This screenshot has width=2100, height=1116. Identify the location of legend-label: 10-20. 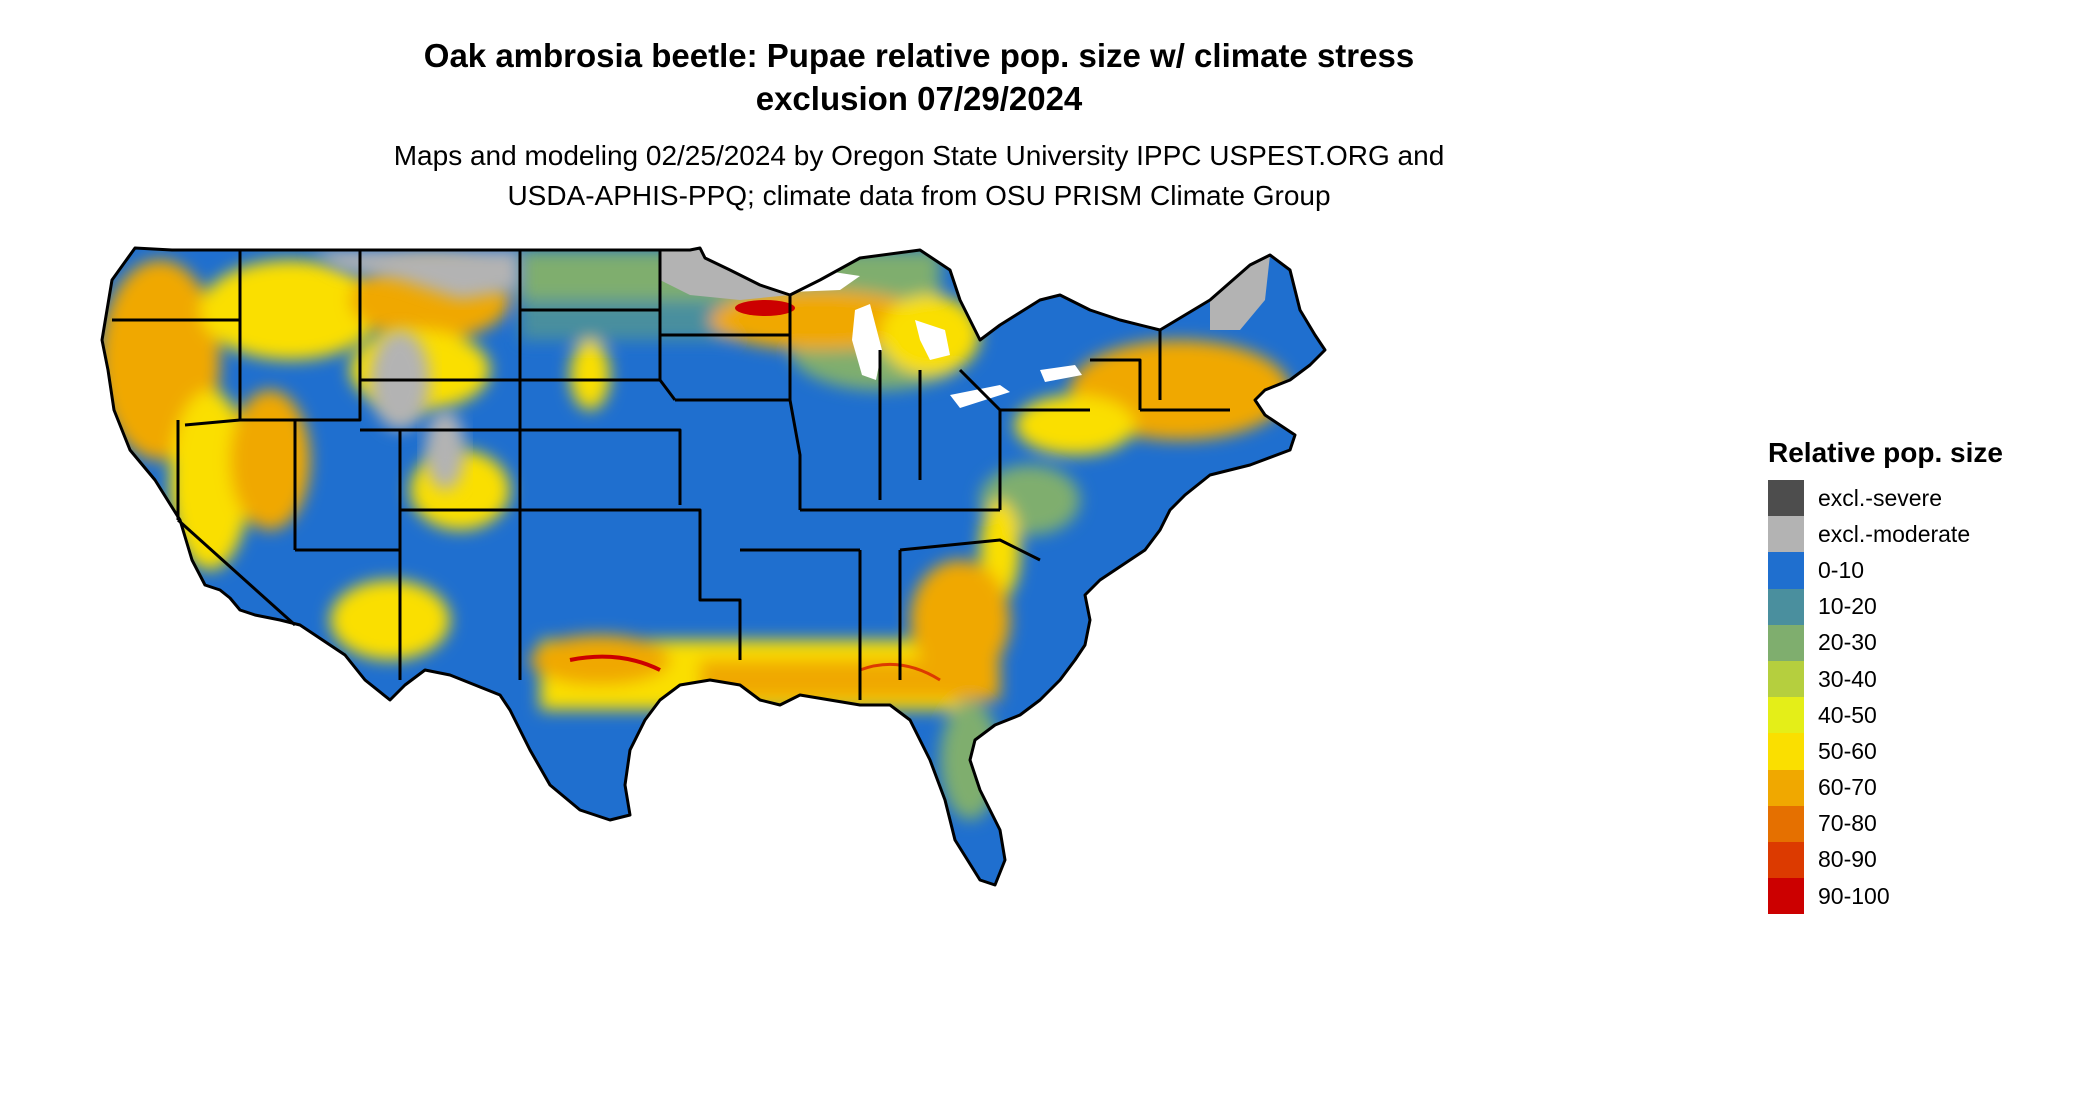
(1847, 606).